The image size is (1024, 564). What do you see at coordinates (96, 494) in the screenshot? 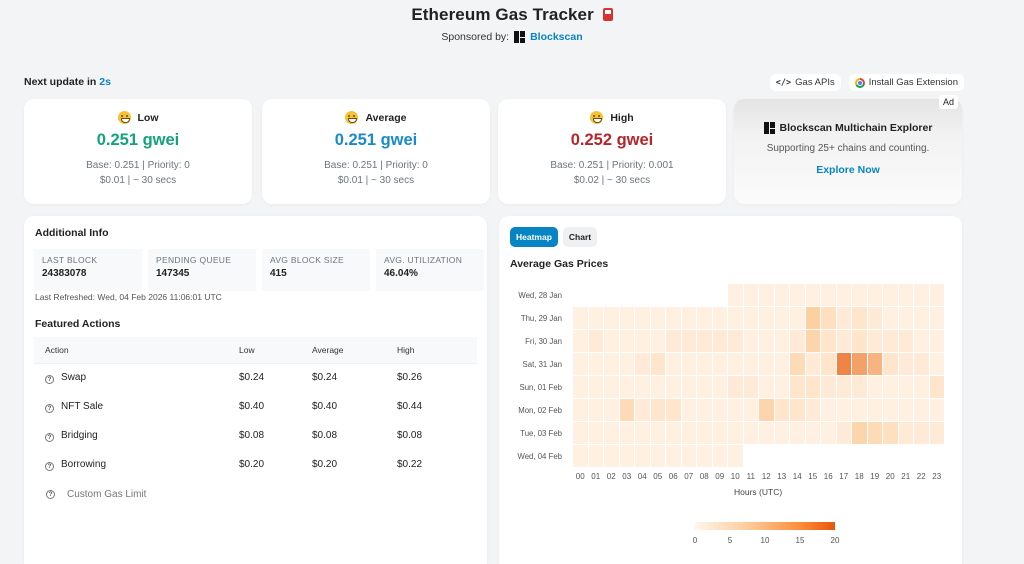
I see `custom-gas-limit-input: ? Custom Gas Limit` at bounding box center [96, 494].